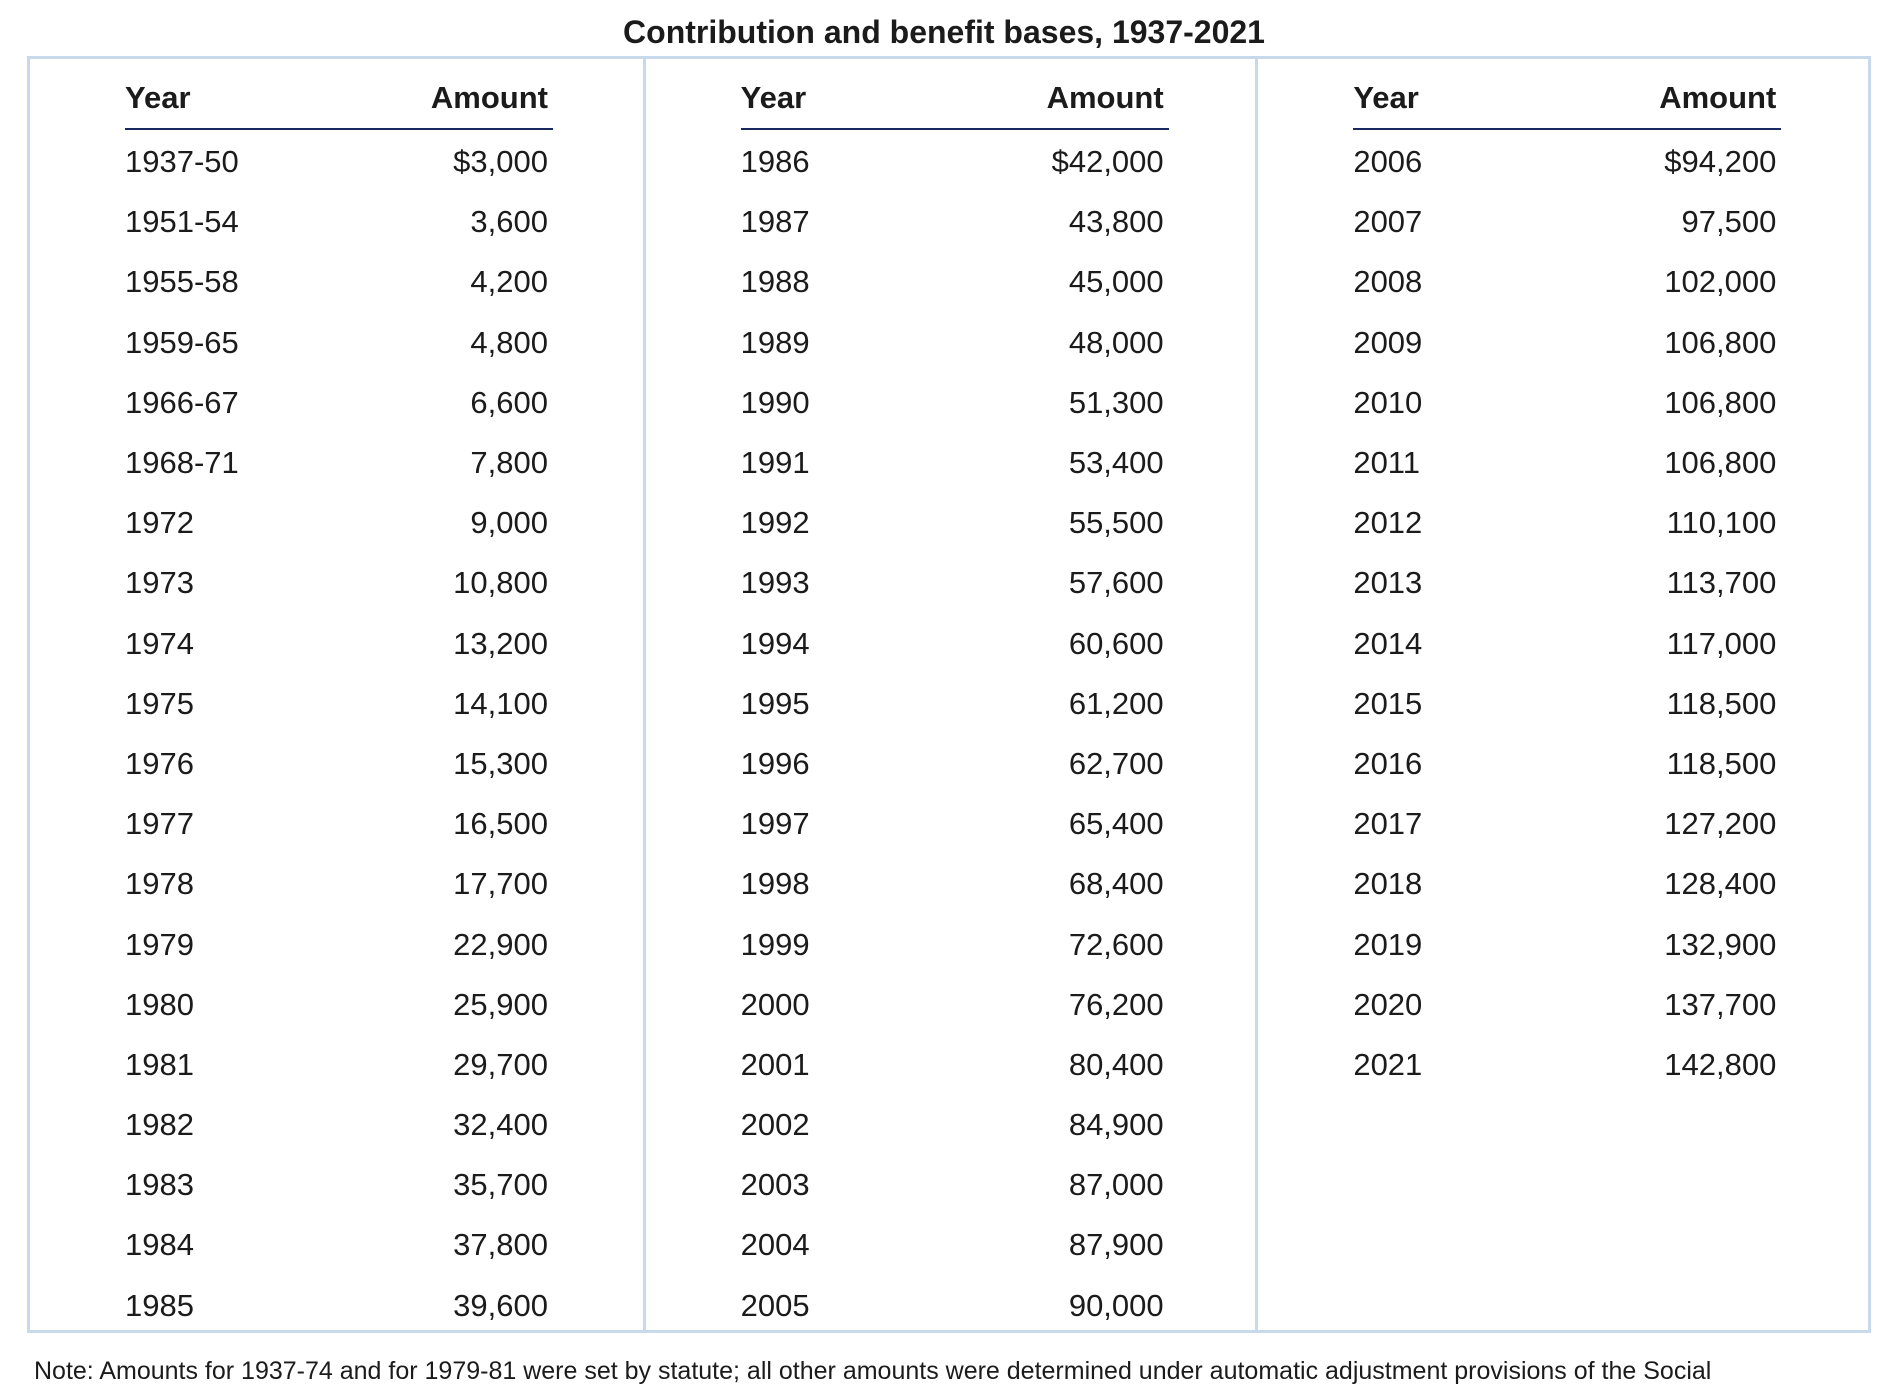 The width and height of the screenshot is (1888, 1394). I want to click on year-cell: 1987, so click(775, 222).